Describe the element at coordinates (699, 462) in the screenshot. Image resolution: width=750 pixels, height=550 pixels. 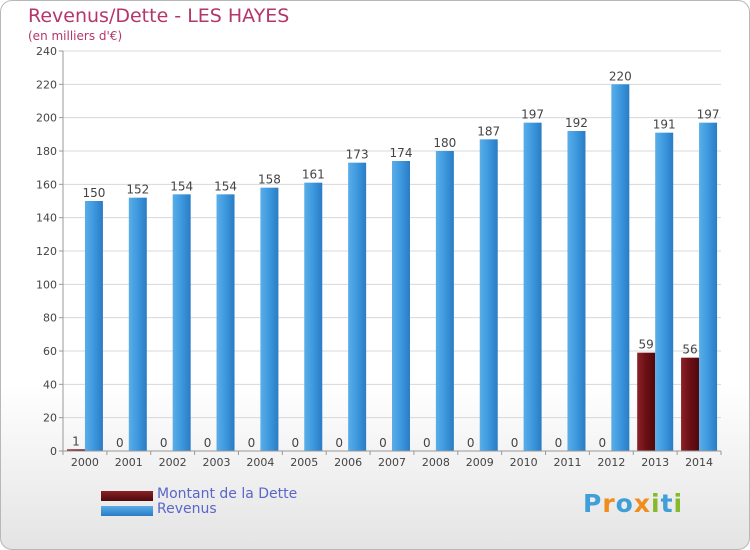
I see `x-tick-label: 2014` at that location.